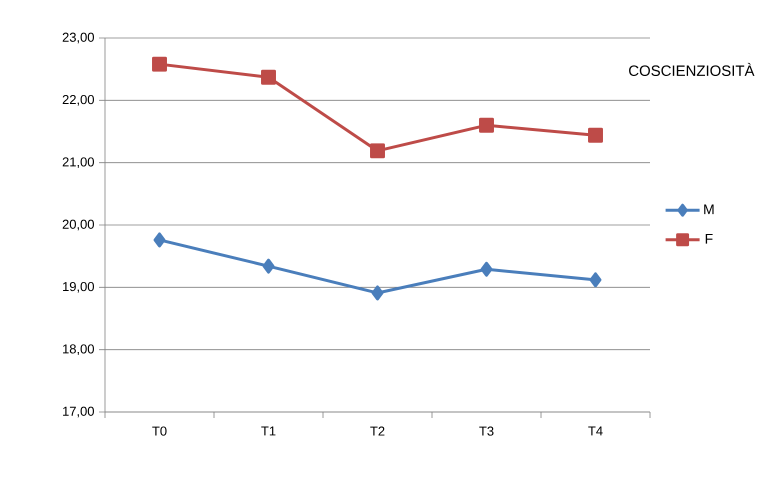 The image size is (761, 477). I want to click on legend-label: F, so click(709, 239).